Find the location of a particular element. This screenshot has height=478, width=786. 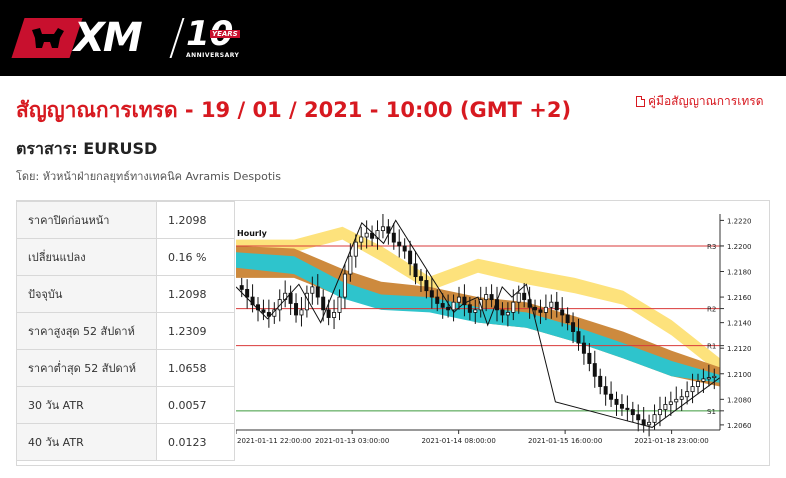

stats-row: 40 วัน ATR 0.0123 is located at coordinates (125, 442).